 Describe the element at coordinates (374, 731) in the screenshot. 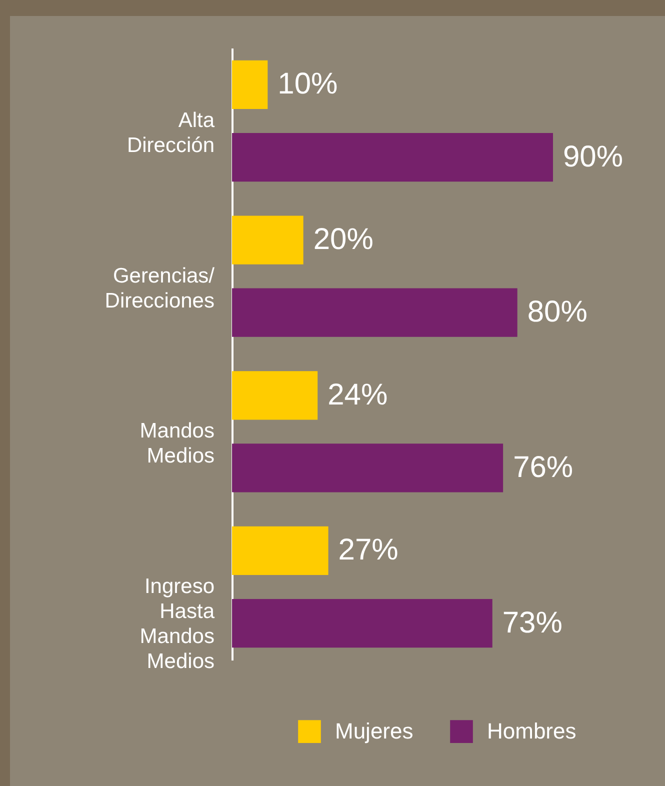

I see `legend-label: Mujeres` at that location.